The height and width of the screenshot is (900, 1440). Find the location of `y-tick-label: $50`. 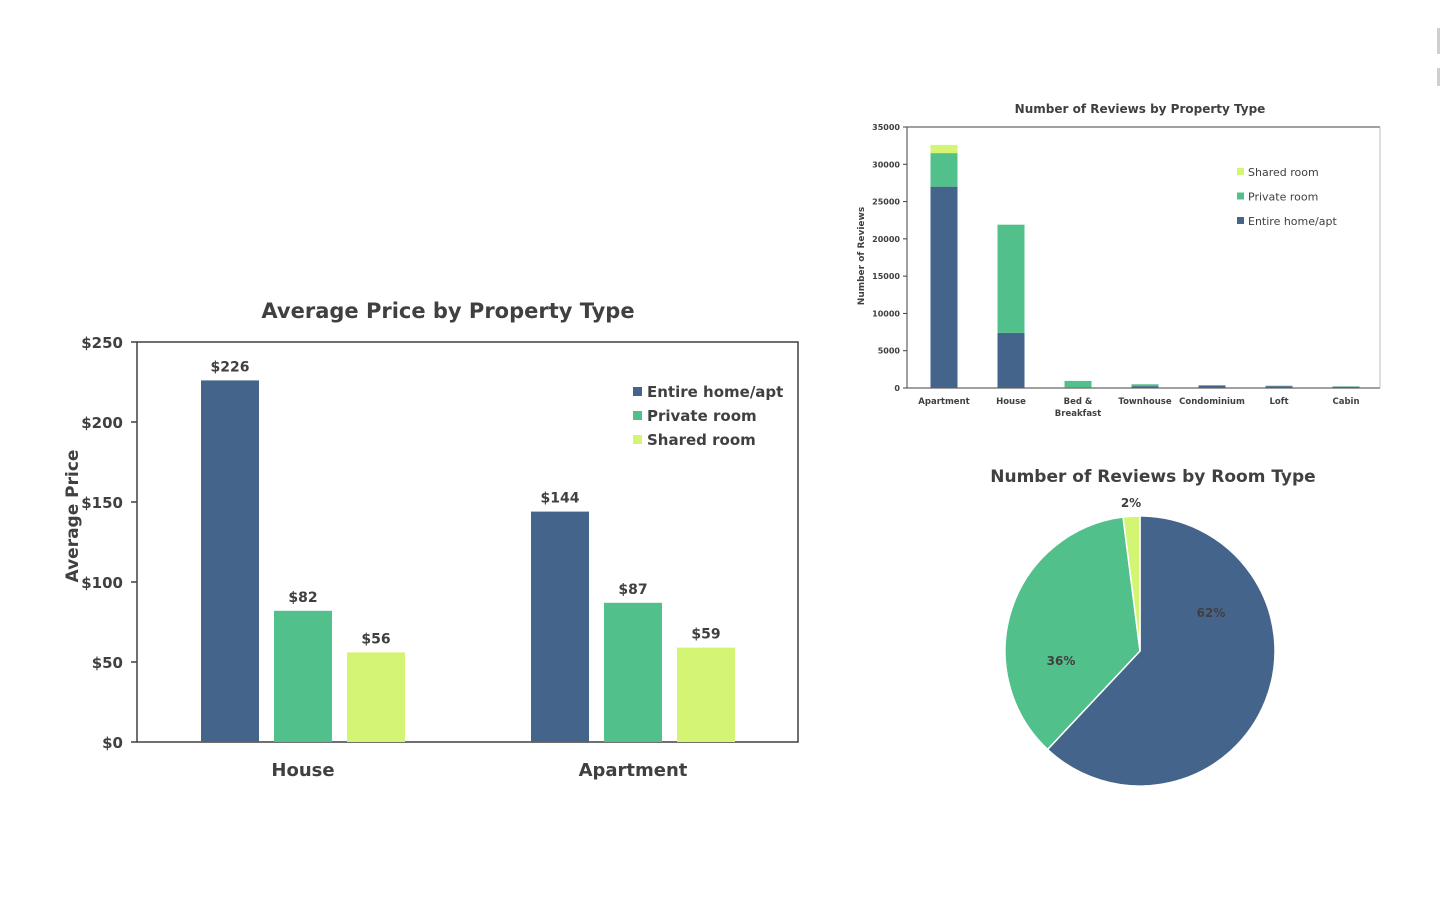

y-tick-label: $50 is located at coordinates (107, 663).